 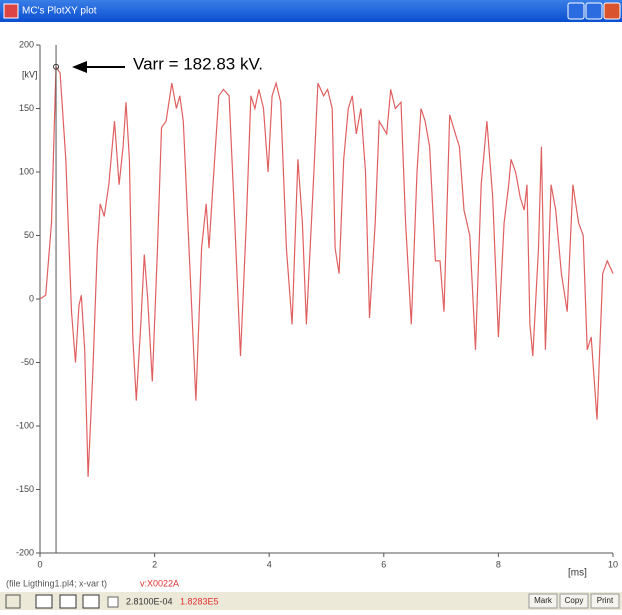 What do you see at coordinates (154, 564) in the screenshot?
I see `x-tick-label: 2` at bounding box center [154, 564].